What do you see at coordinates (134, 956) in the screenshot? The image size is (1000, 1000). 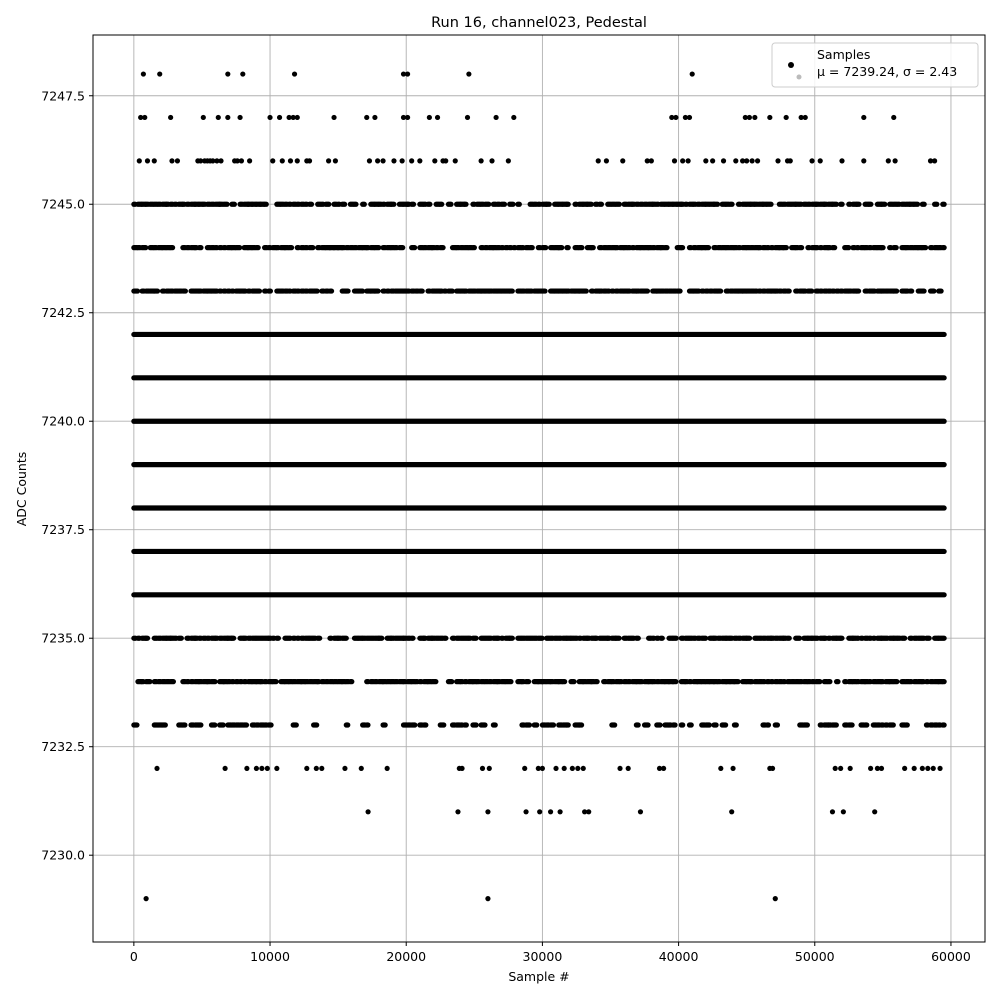 I see `x-tick-label: 0` at bounding box center [134, 956].